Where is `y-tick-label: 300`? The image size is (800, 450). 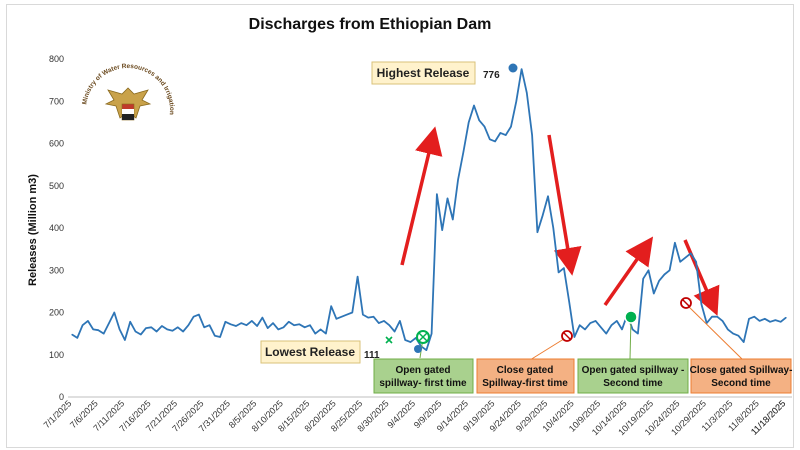
y-tick-label: 300 is located at coordinates (56, 270).